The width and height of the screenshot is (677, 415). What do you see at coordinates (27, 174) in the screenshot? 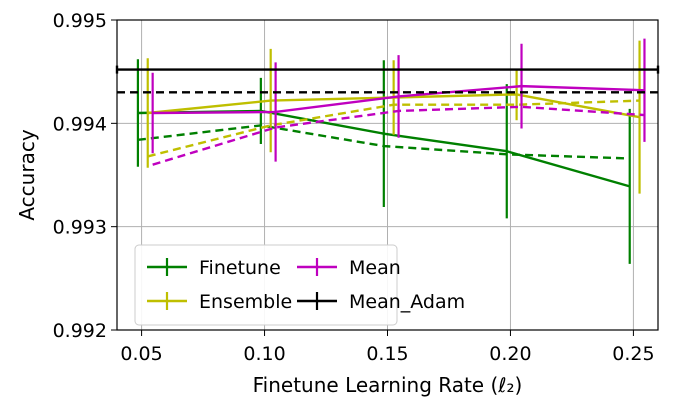
I see `y-axis-label: Accuracy` at bounding box center [27, 174].